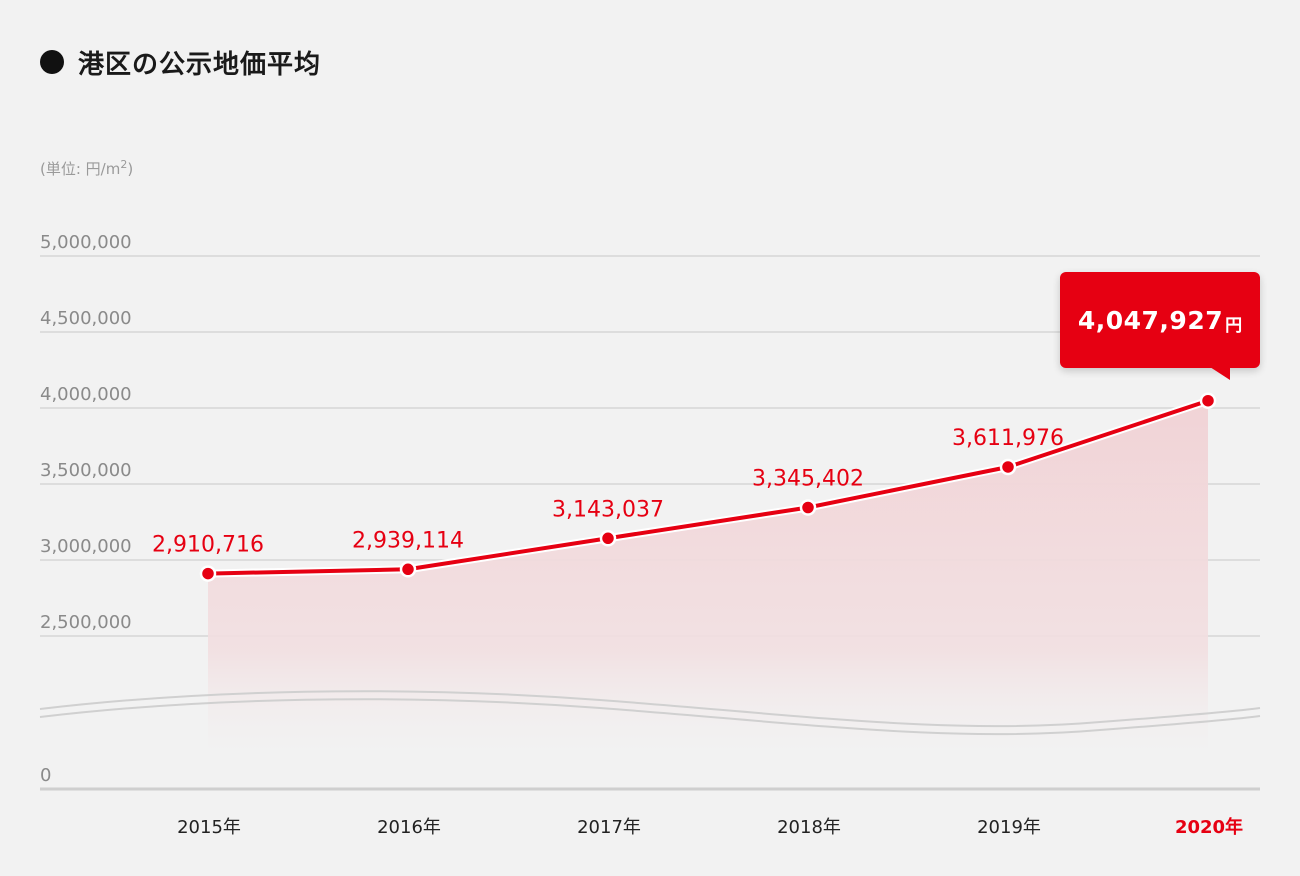 Image resolution: width=1300 pixels, height=876 pixels. What do you see at coordinates (86, 546) in the screenshot?
I see `y-tick-label: 3,000,000` at bounding box center [86, 546].